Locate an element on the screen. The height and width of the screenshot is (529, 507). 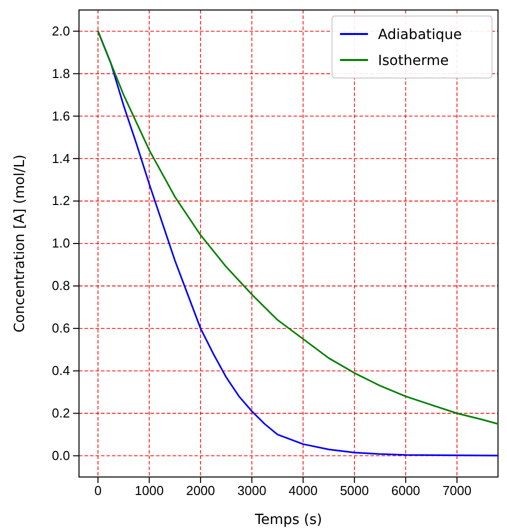
y-tick-label: 0.6 is located at coordinates (61, 328).